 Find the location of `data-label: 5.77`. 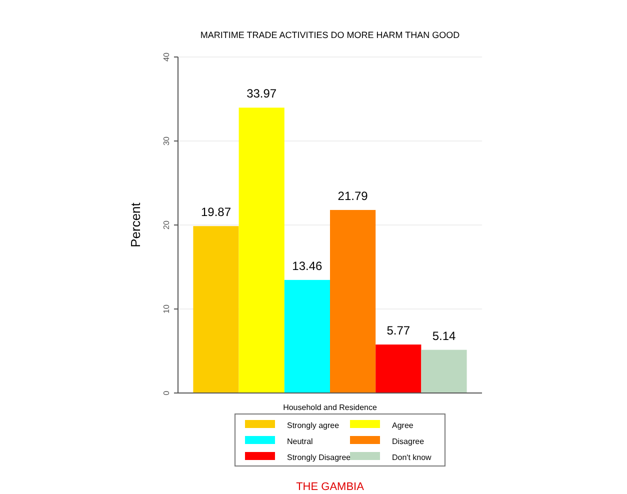

data-label: 5.77 is located at coordinates (398, 331).